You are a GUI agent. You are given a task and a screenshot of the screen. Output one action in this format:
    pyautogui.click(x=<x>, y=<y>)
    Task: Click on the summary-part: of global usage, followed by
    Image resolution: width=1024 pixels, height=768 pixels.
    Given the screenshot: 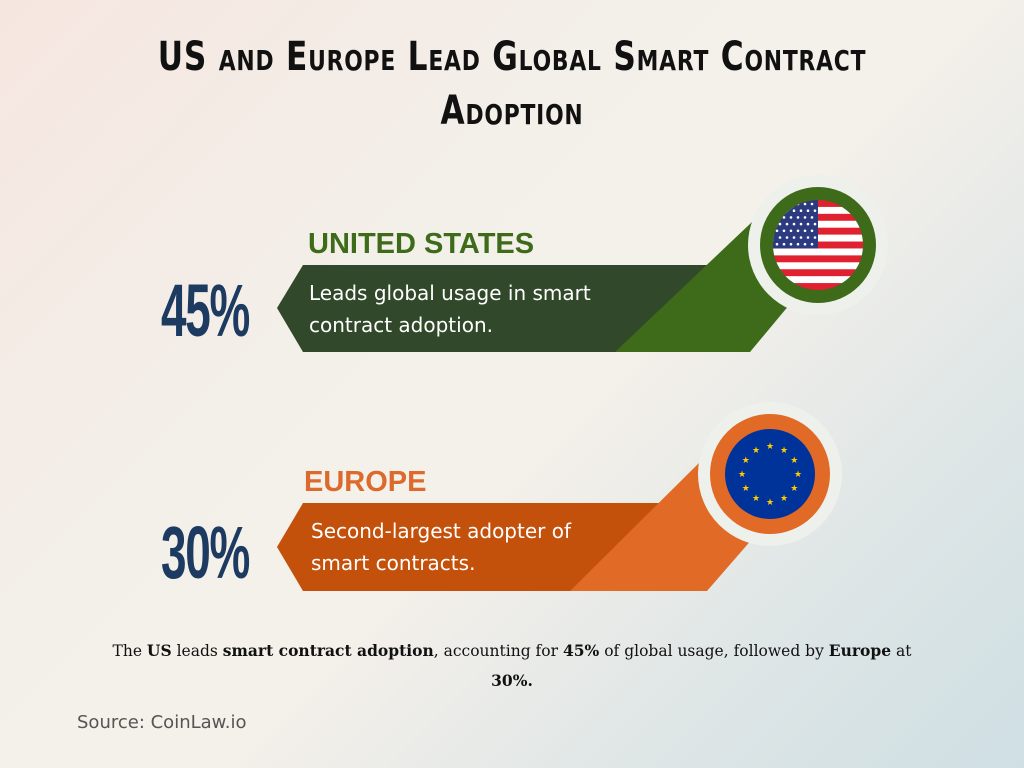 What is the action you would take?
    pyautogui.click(x=714, y=651)
    